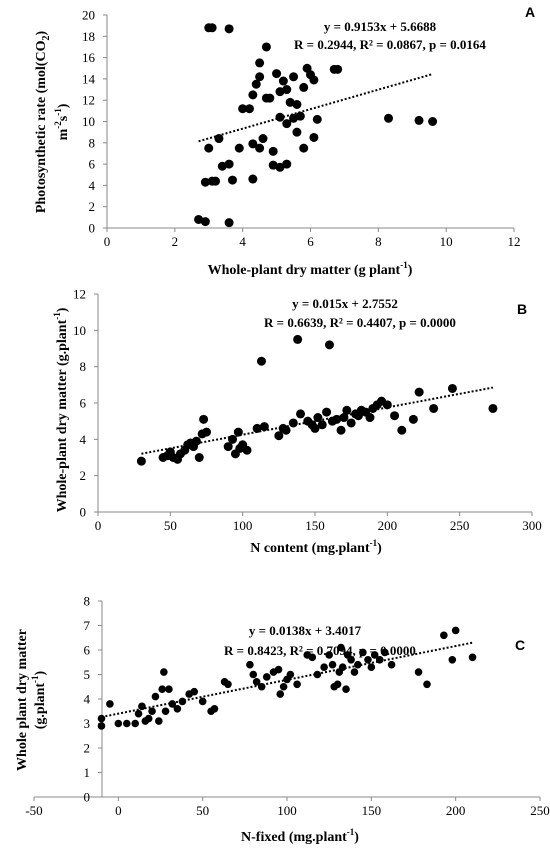 The width and height of the screenshot is (550, 850). What do you see at coordinates (446, 241) in the screenshot?
I see `panel-a-x-tick-label: 10` at bounding box center [446, 241].